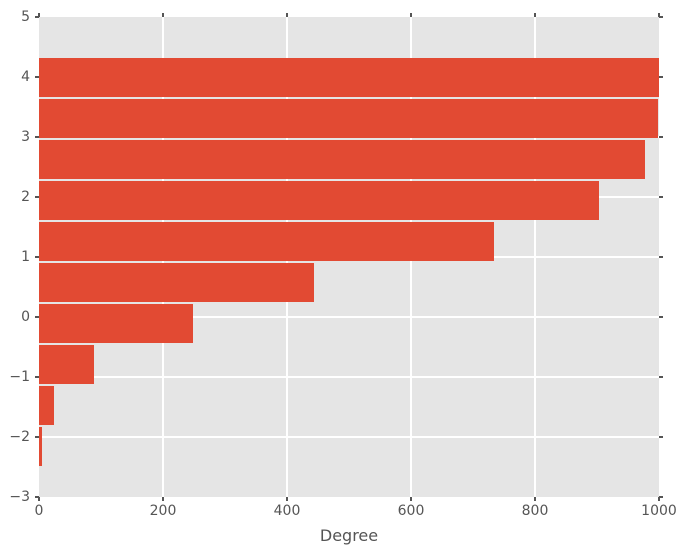 The height and width of the screenshot is (557, 685). I want to click on y-tick-label: 5, so click(25, 16).